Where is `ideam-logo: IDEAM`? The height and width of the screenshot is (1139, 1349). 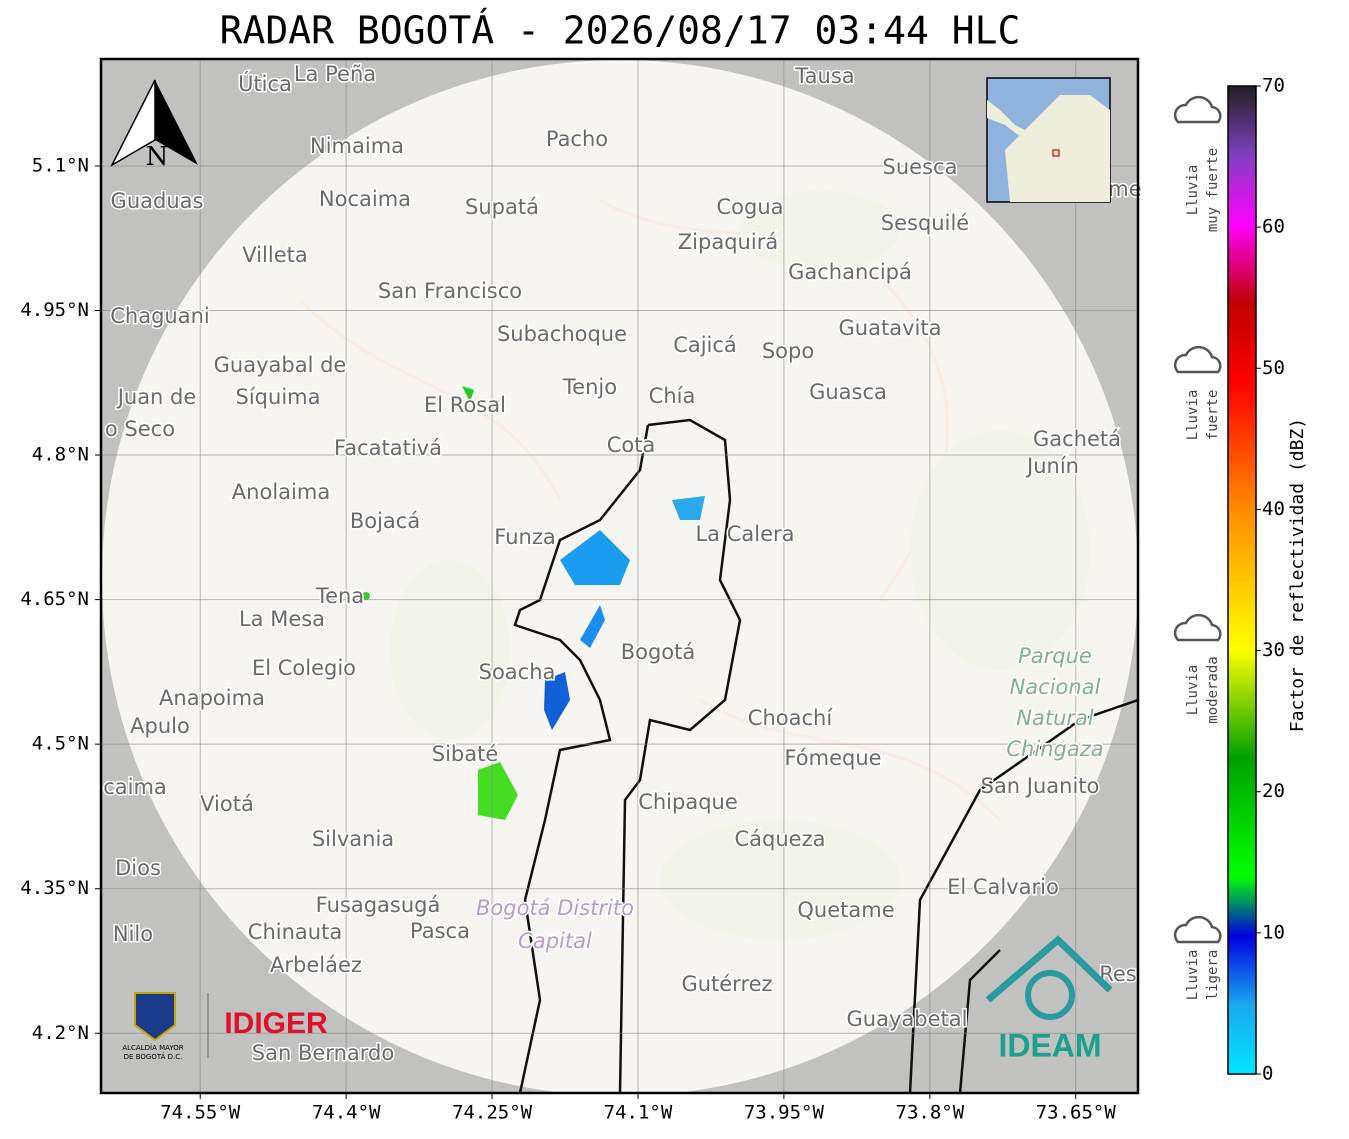
ideam-logo: IDEAM is located at coordinates (1049, 1045).